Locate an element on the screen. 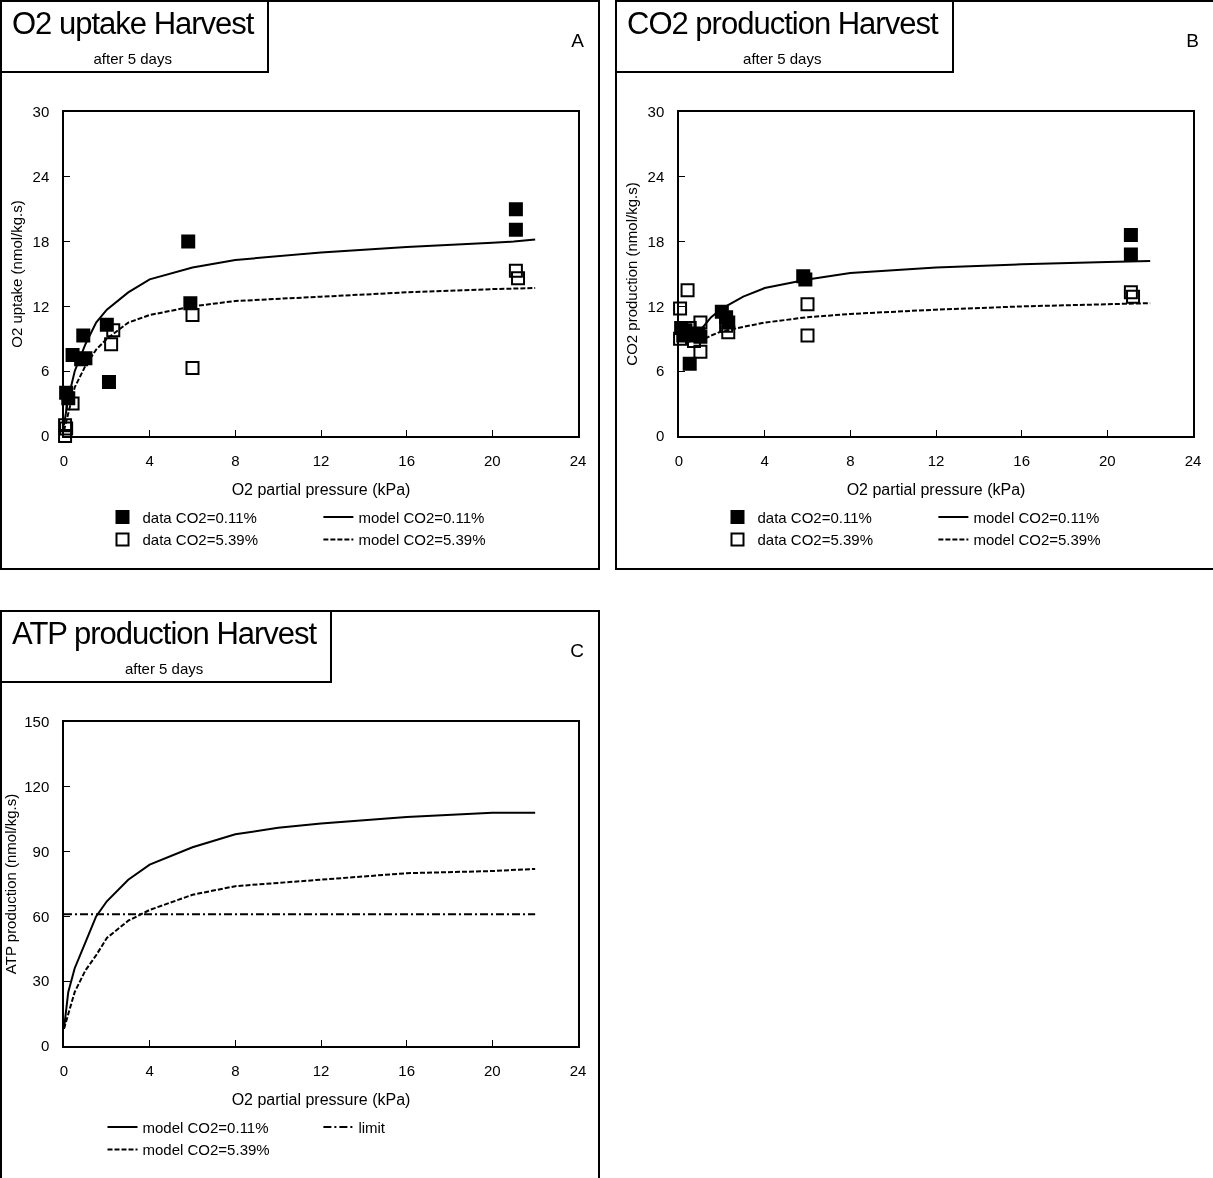  y-axis-title: ATP production (nmol/kg.s) is located at coordinates (10, 884).